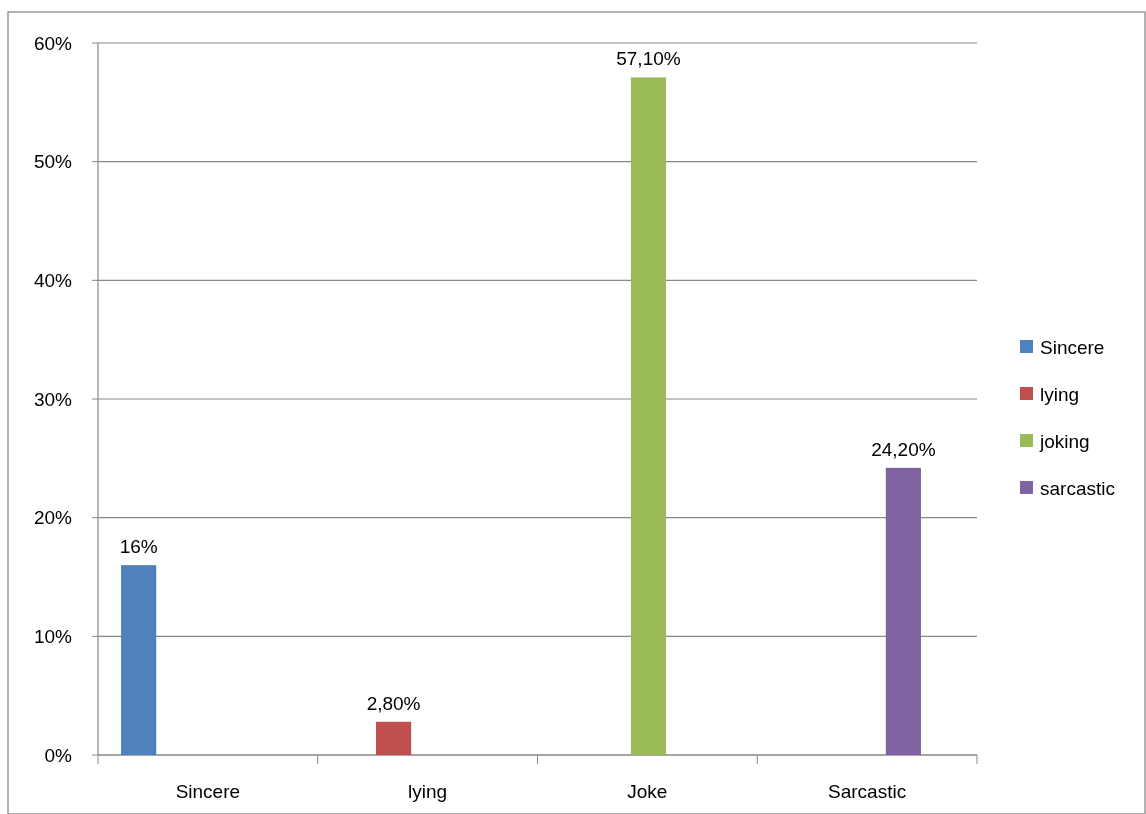 The height and width of the screenshot is (814, 1146). I want to click on y-tick-label: 10%, so click(53, 636).